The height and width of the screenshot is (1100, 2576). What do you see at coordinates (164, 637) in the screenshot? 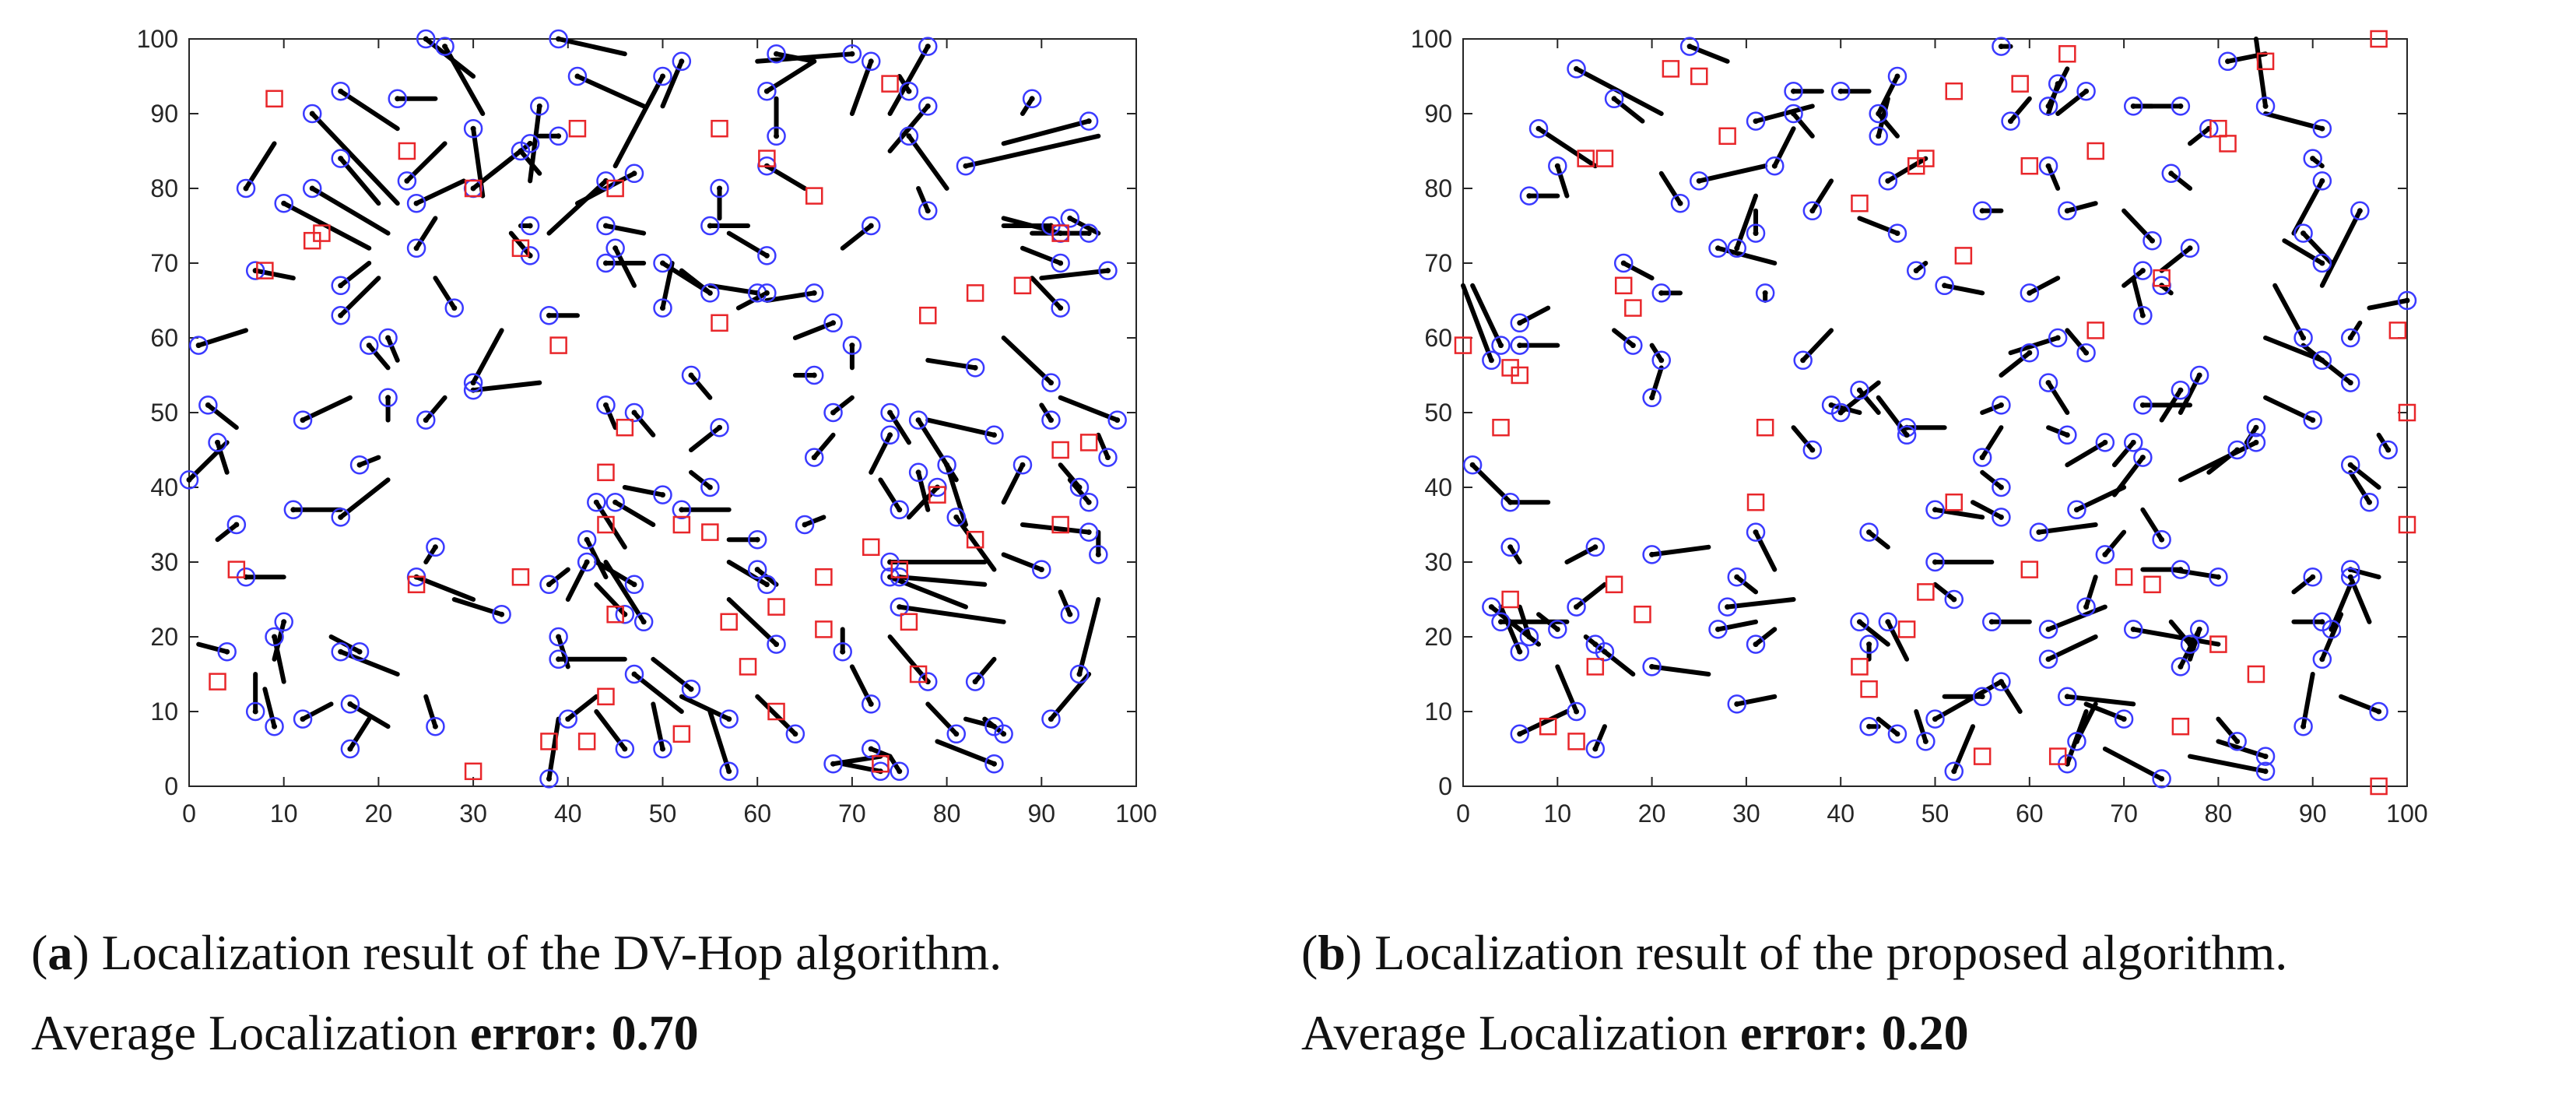
I see `a-ytick-label: 20` at bounding box center [164, 637].